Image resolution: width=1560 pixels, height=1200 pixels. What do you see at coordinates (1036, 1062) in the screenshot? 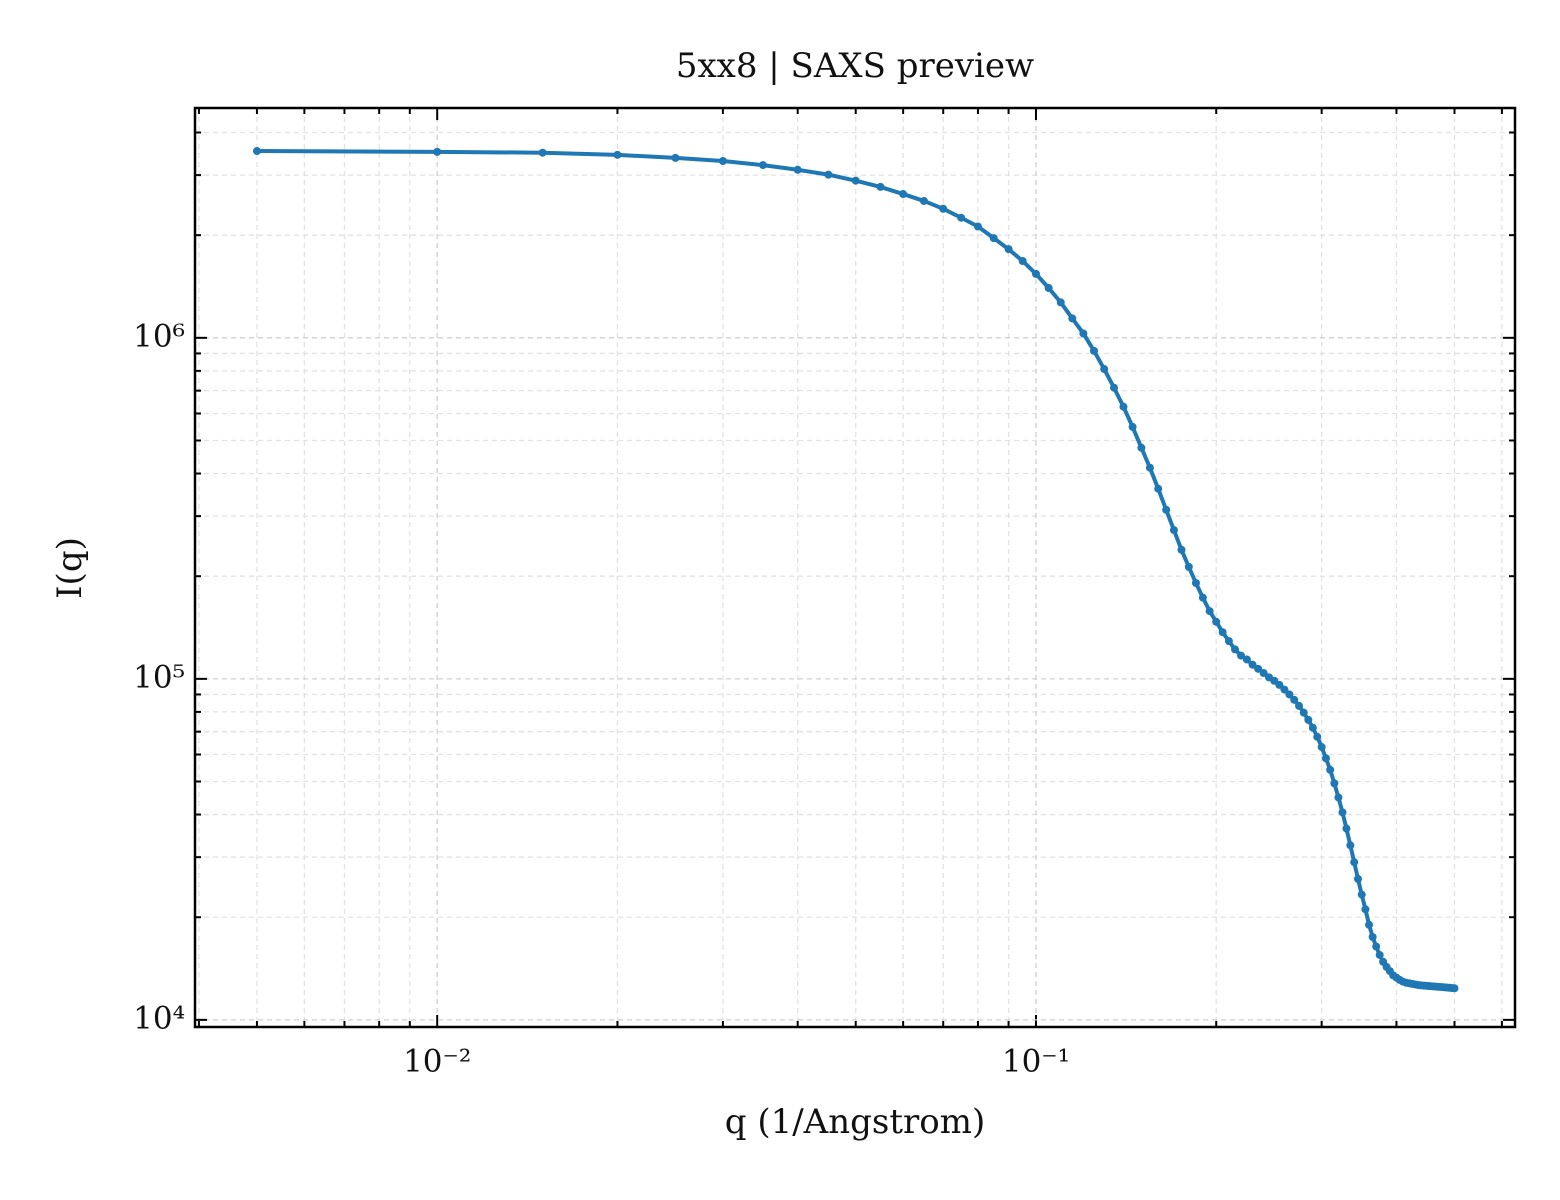
I see `x-tick-label: 10⁻¹` at bounding box center [1036, 1062].